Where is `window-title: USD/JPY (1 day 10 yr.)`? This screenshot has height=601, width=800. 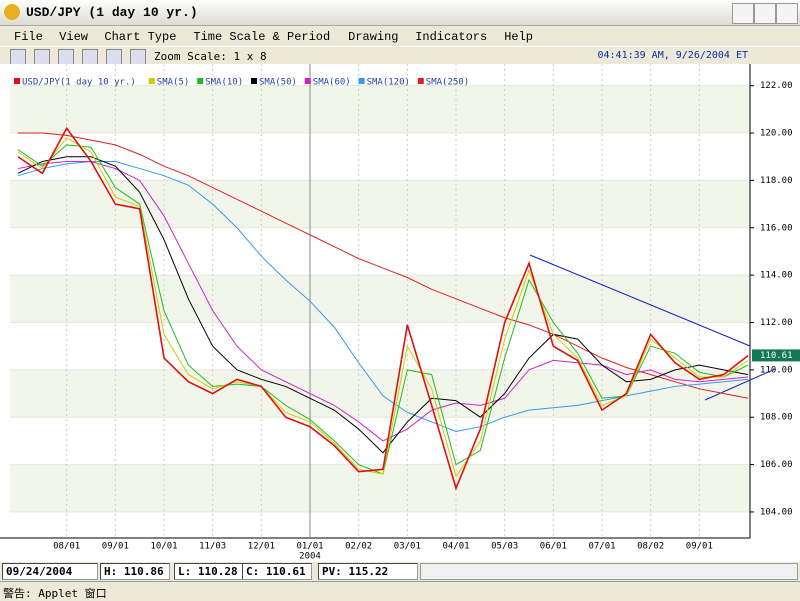
window-title: USD/JPY (1 day 10 yr.) is located at coordinates (112, 12).